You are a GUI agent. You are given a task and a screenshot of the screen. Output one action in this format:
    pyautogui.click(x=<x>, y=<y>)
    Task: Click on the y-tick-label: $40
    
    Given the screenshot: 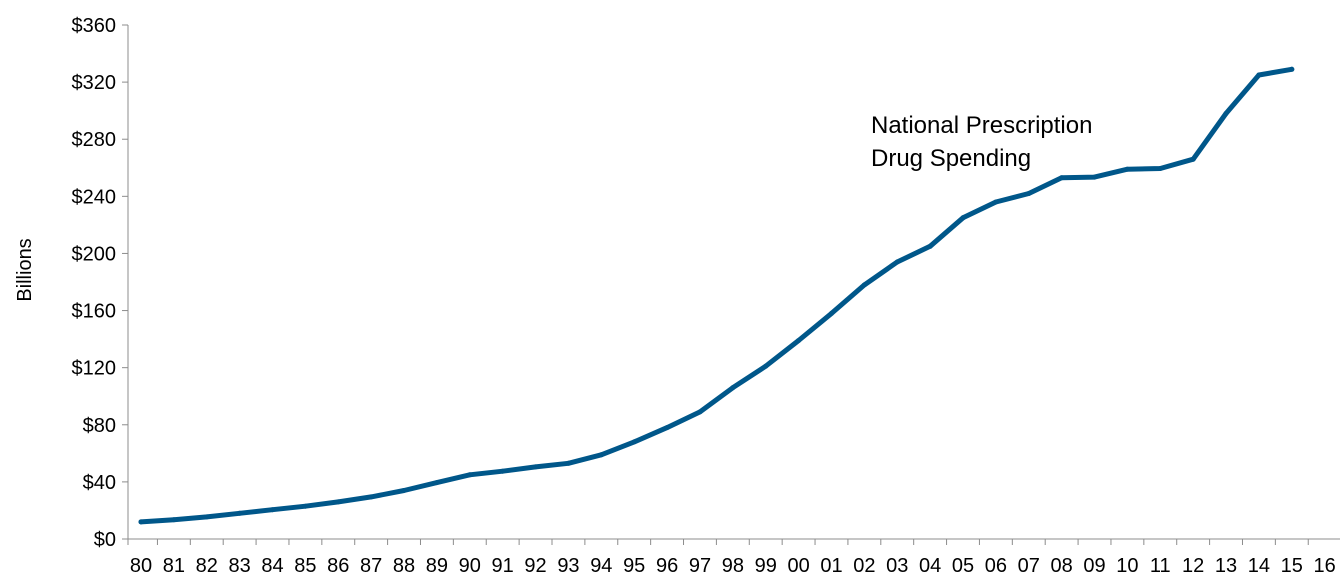 What is the action you would take?
    pyautogui.click(x=99, y=483)
    